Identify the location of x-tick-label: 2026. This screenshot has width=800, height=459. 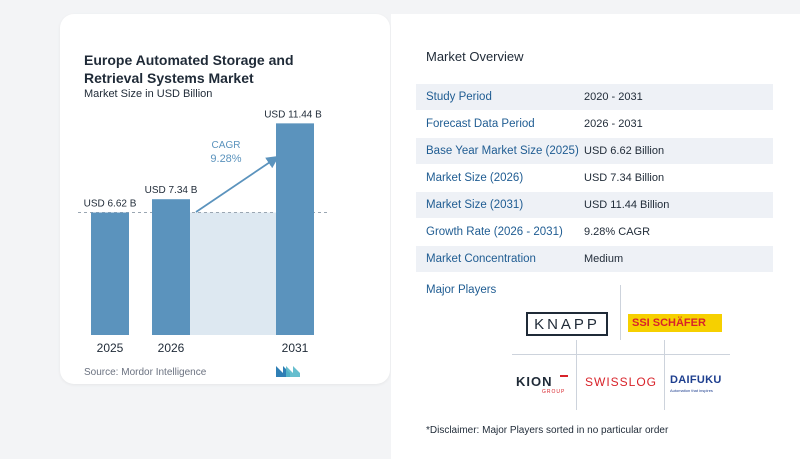
(171, 348).